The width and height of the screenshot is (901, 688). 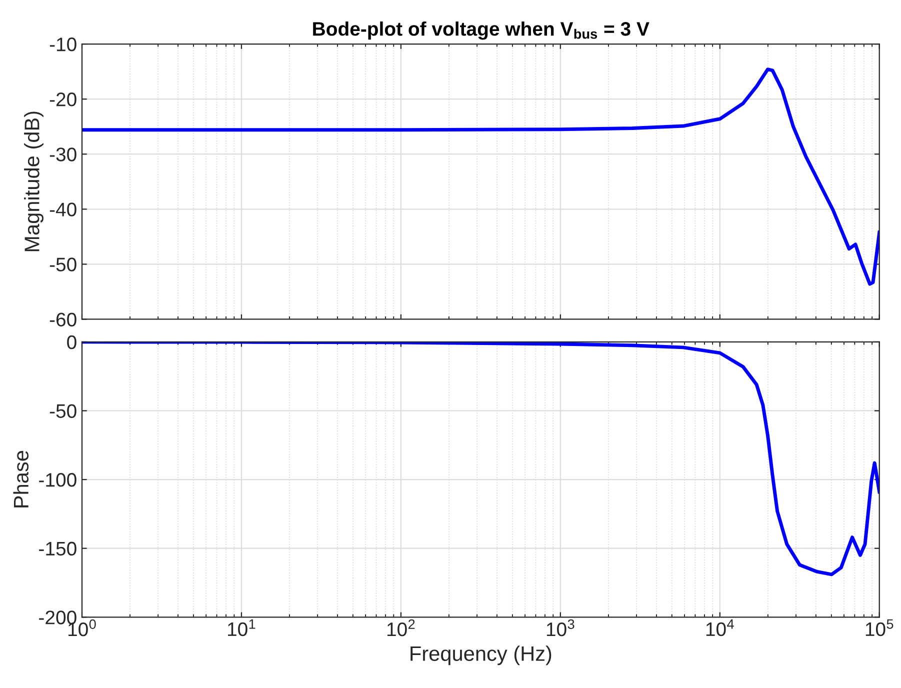 What do you see at coordinates (63, 99) in the screenshot?
I see `y-tick-label: -20` at bounding box center [63, 99].